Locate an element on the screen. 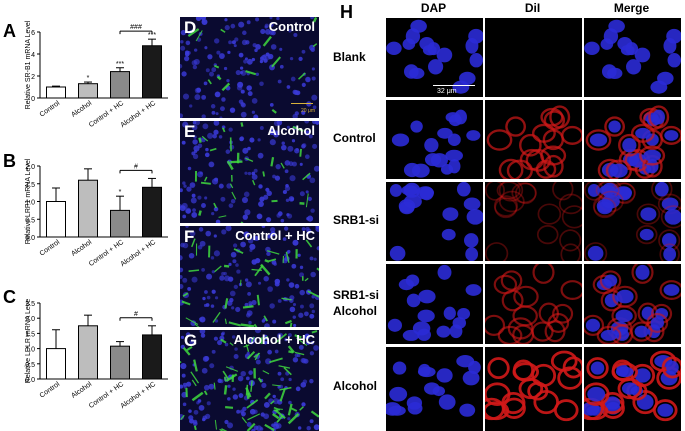 The width and height of the screenshot is (685, 431). y-tick-label: 1.0 is located at coordinates (30, 350).